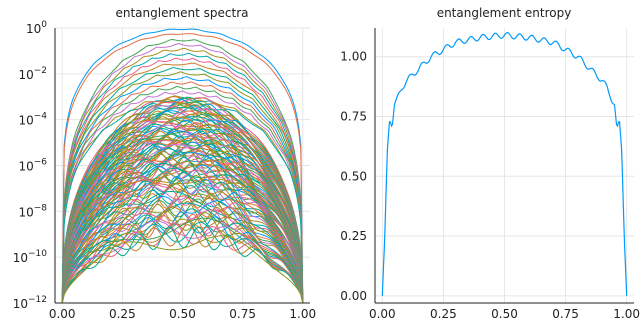  Describe the element at coordinates (302, 314) in the screenshot. I see `spectra-x-tick-label: 1.00` at that location.